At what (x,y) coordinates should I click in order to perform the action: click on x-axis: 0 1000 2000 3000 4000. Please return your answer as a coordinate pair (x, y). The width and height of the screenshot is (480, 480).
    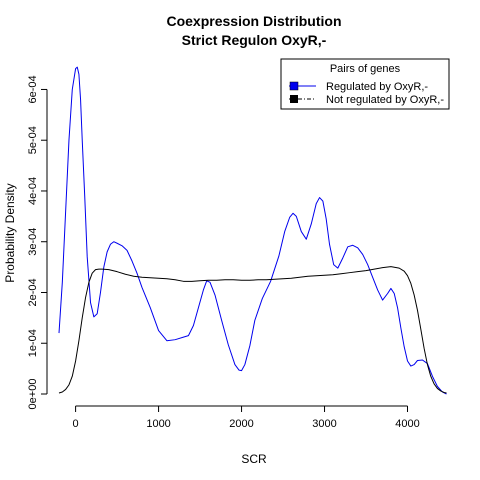
    Looking at the image, I should click on (246, 417).